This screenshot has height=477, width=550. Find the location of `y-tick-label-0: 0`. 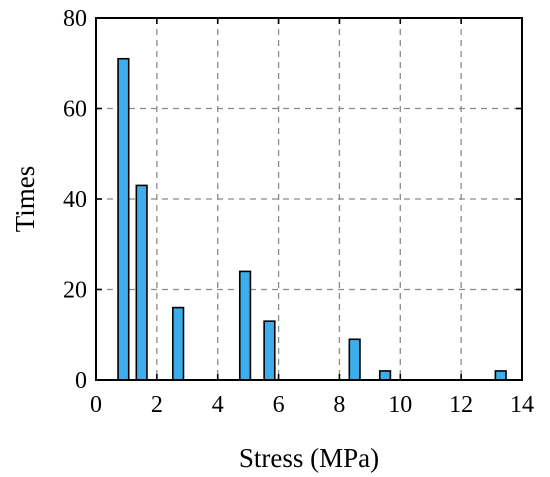

y-tick-label-0: 0 is located at coordinates (81, 381).